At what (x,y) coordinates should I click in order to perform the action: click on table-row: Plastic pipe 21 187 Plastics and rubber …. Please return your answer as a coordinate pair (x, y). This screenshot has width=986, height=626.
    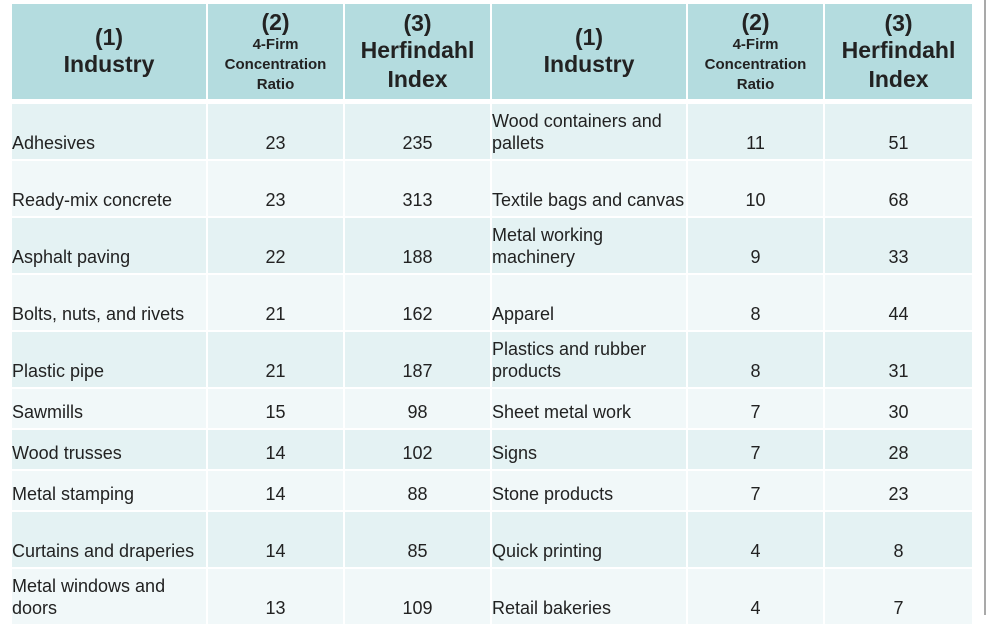
    Looking at the image, I should click on (492, 359).